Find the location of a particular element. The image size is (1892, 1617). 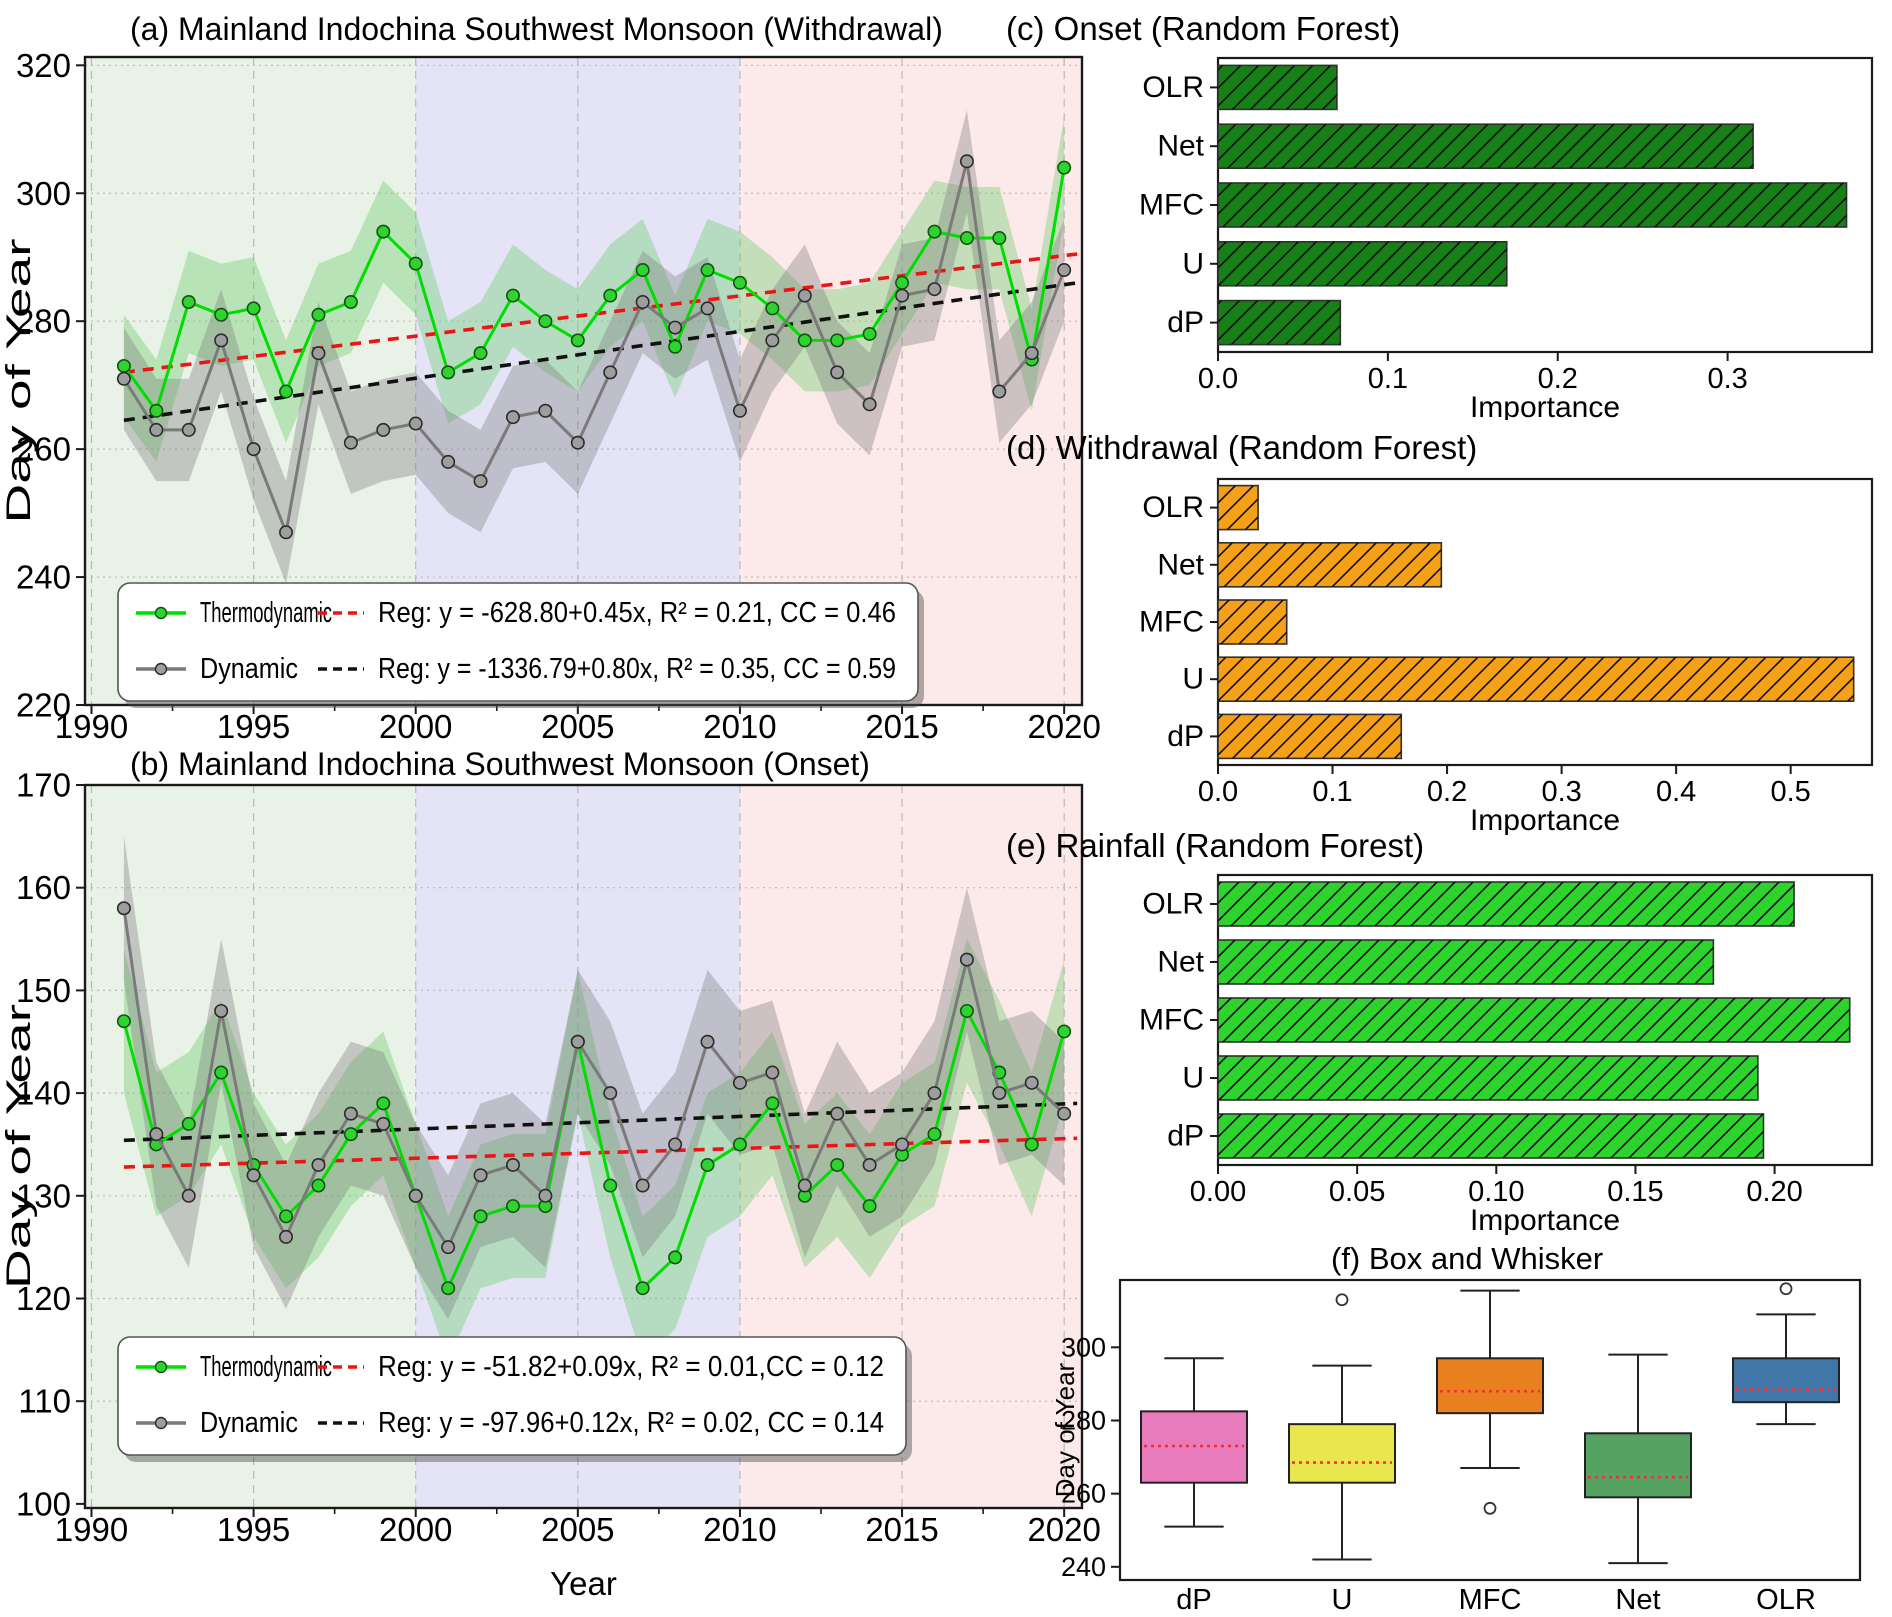

svg-text: 0.4 is located at coordinates (1676, 792).